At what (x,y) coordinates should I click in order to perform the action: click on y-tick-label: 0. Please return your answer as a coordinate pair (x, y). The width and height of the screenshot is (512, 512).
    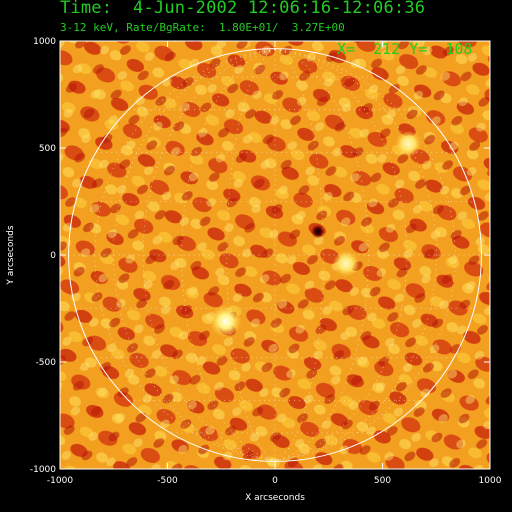
    Looking at the image, I should click on (53, 256).